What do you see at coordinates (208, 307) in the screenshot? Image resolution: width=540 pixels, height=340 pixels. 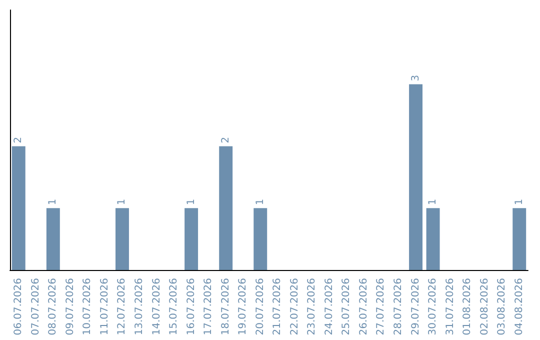 I see `x-tick-label: 17.07.2026` at bounding box center [208, 307].